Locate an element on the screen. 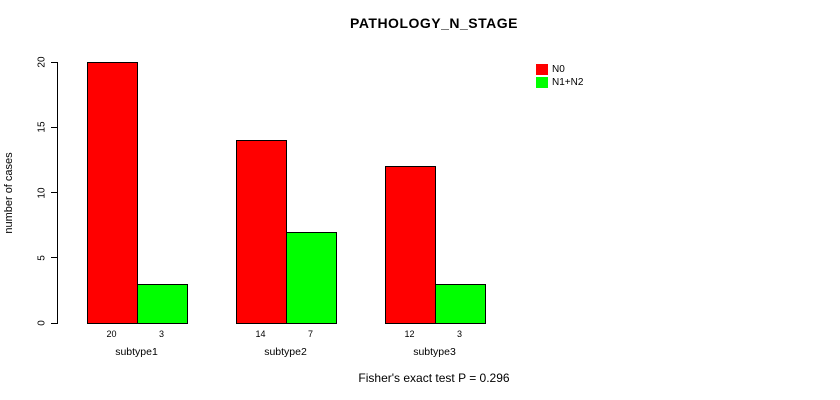 This screenshot has width=840, height=400. x-category-label-subtype1: subtype1 is located at coordinates (136, 352).